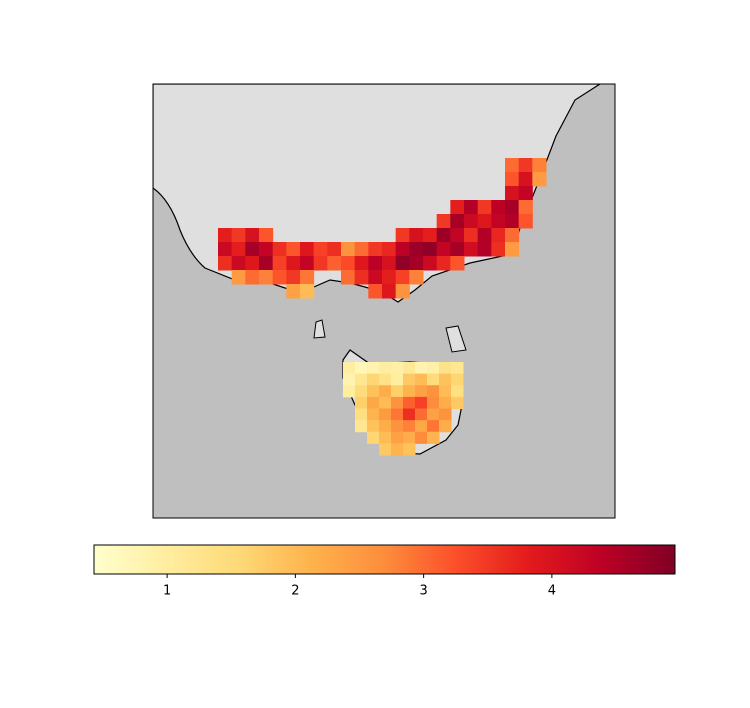  What do you see at coordinates (423, 591) in the screenshot?
I see `colorbar-tick-label: 3` at bounding box center [423, 591].